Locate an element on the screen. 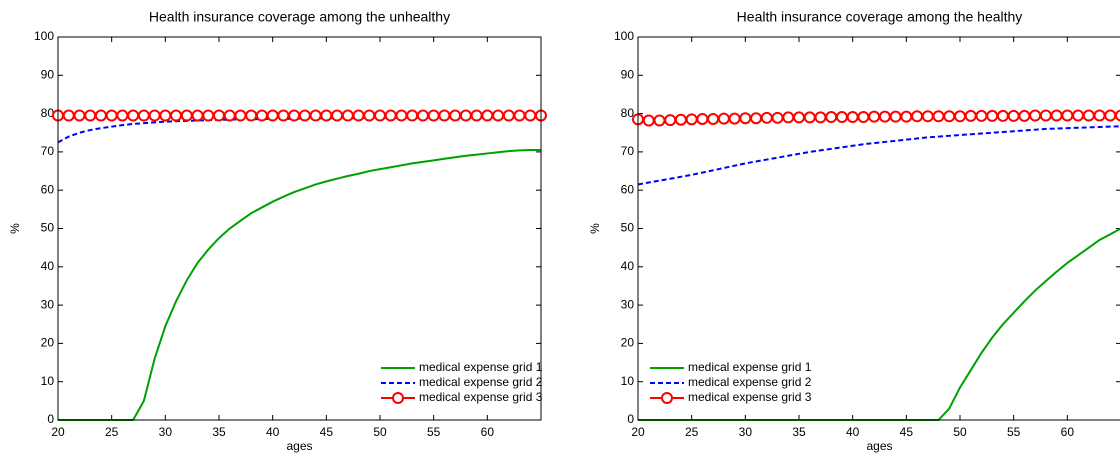 The image size is (1120, 454). legend-label: medical expense grid 1 is located at coordinates (481, 367).